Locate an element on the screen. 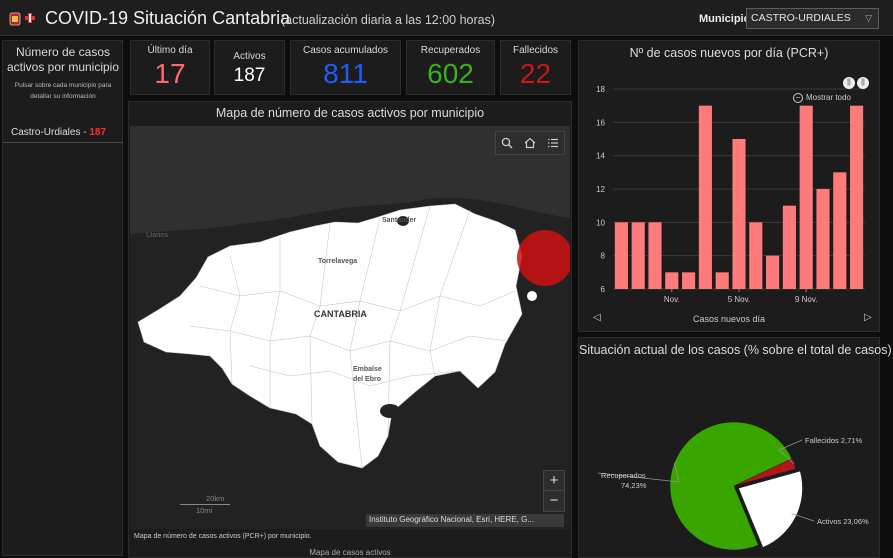 This screenshot has width=893, height=558. stat-label: Activos is located at coordinates (249, 56).